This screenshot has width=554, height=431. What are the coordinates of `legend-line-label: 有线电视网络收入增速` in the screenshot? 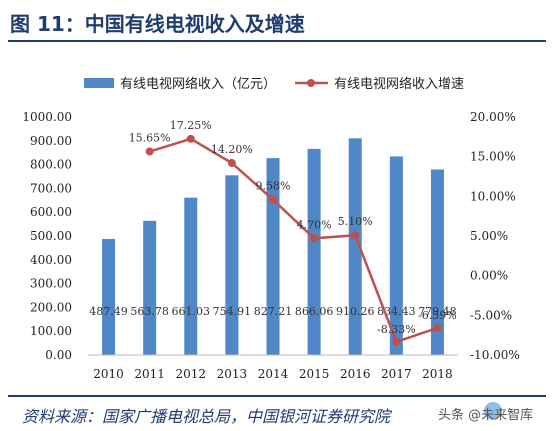 It's located at (399, 84).